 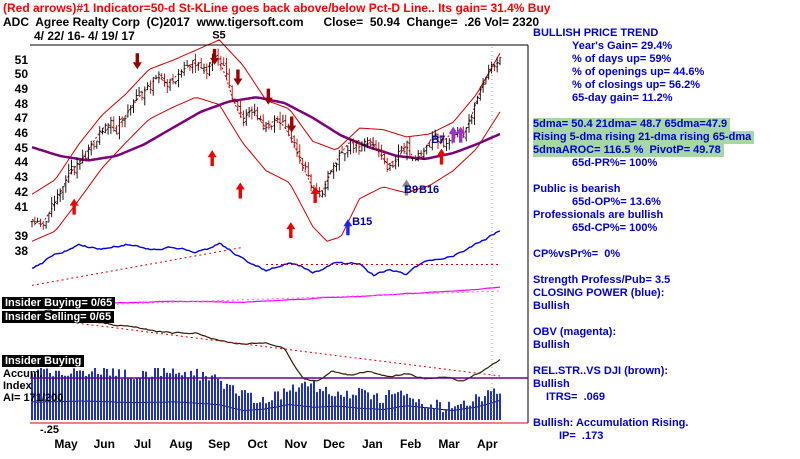 I want to click on chart-annotation-label: Insider Buying, so click(x=43, y=361).